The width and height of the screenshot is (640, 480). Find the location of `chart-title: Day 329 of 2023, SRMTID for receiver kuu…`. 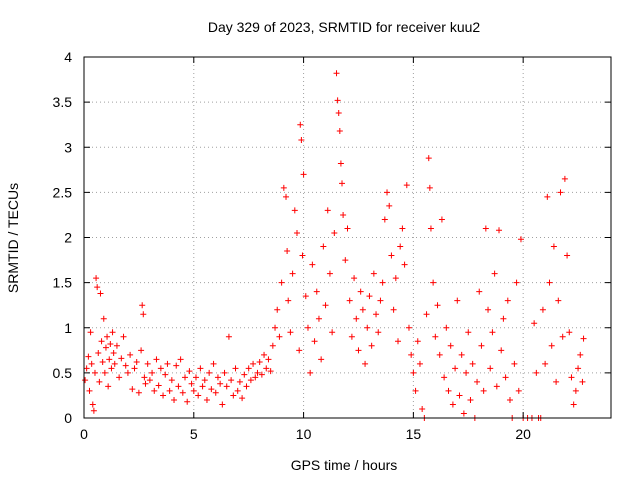

chart-title: Day 329 of 2023, SRMTID for receiver kuu… is located at coordinates (344, 27).